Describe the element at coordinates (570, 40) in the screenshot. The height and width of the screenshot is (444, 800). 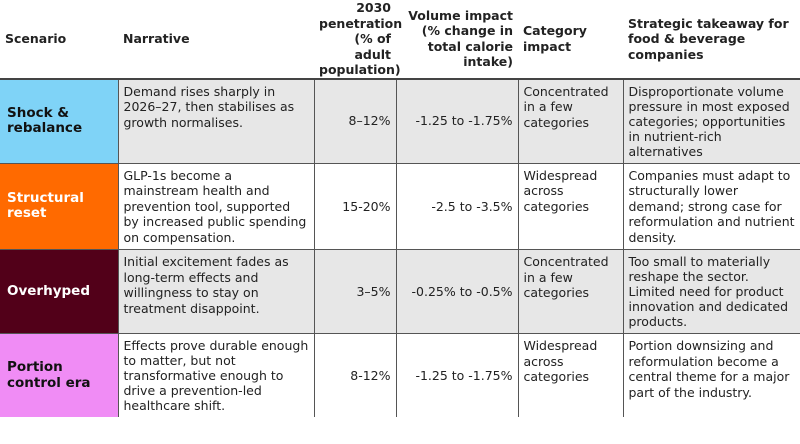
I see `header-category-impact: Category impact` at that location.